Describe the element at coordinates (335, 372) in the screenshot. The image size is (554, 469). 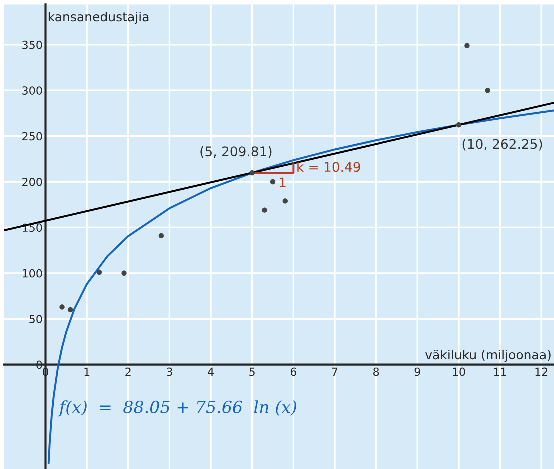
I see `x-tick-label: 7` at that location.